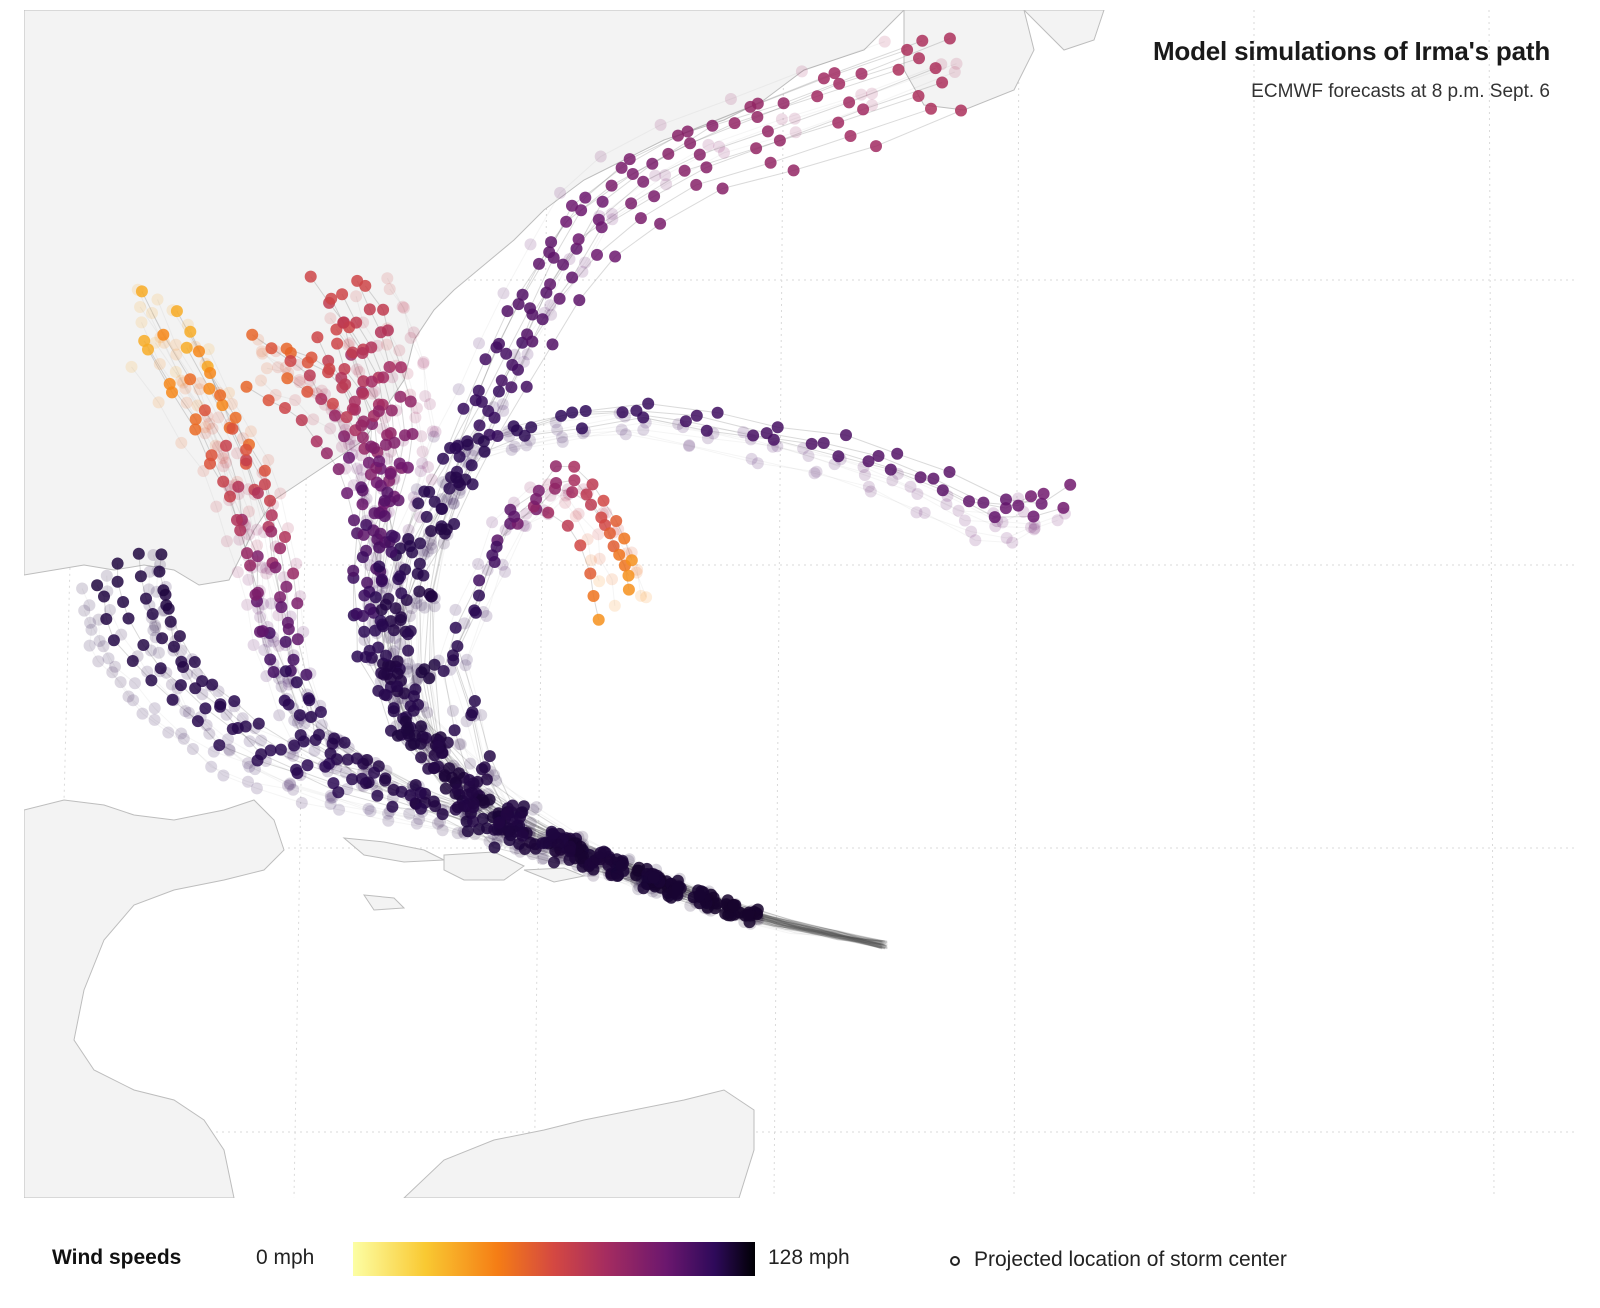 This screenshot has width=1600, height=1308. What do you see at coordinates (515, 780) in the screenshot?
I see `forecast-track-line` at bounding box center [515, 780].